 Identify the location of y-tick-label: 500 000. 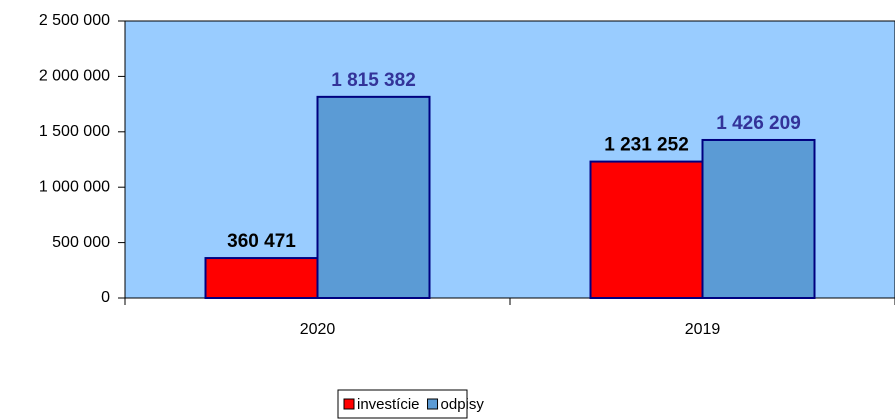
(81, 242).